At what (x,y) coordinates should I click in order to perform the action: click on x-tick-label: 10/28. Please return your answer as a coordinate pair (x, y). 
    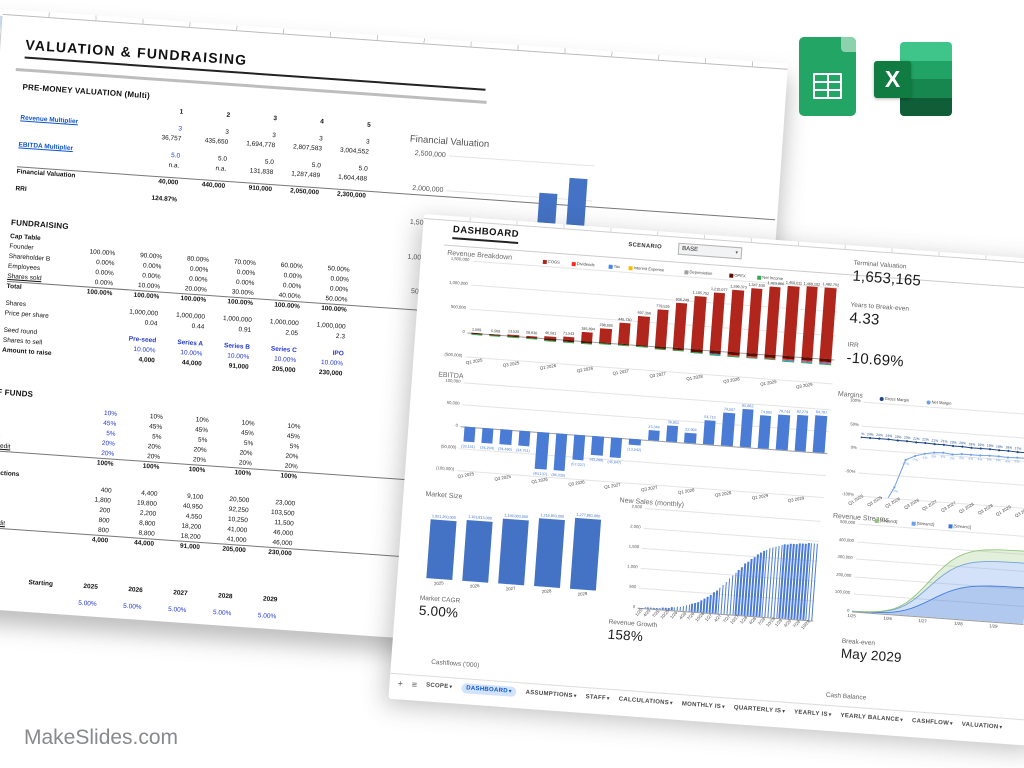
    Looking at the image, I should click on (770, 622).